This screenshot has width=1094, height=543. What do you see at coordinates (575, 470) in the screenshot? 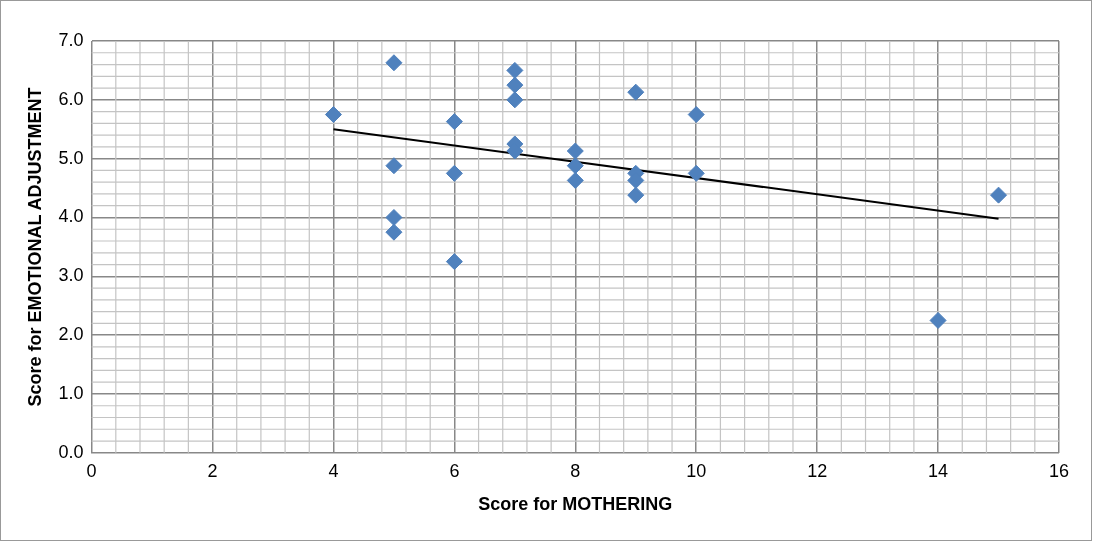
I see `x-tick-label: 8` at bounding box center [575, 470].